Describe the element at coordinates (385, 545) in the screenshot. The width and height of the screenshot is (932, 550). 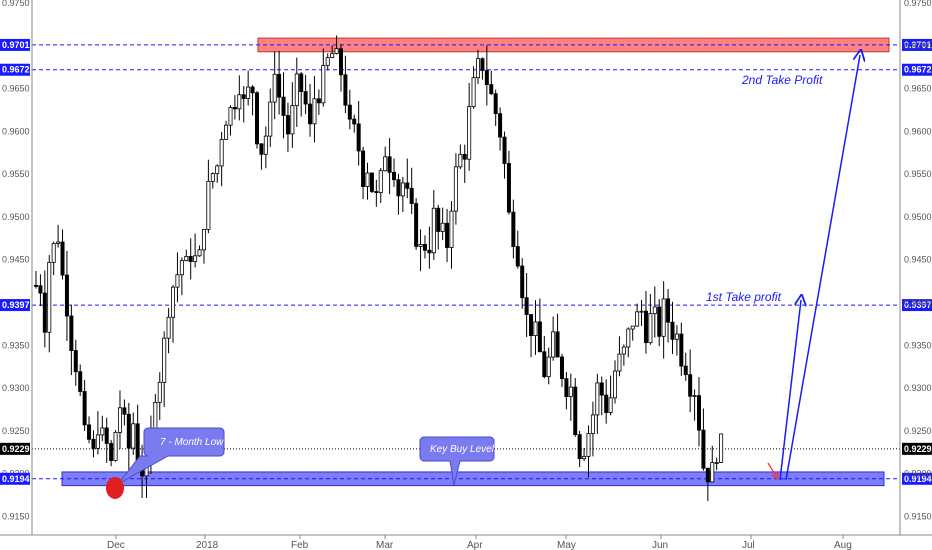
I see `x-tick-label: Mar` at that location.